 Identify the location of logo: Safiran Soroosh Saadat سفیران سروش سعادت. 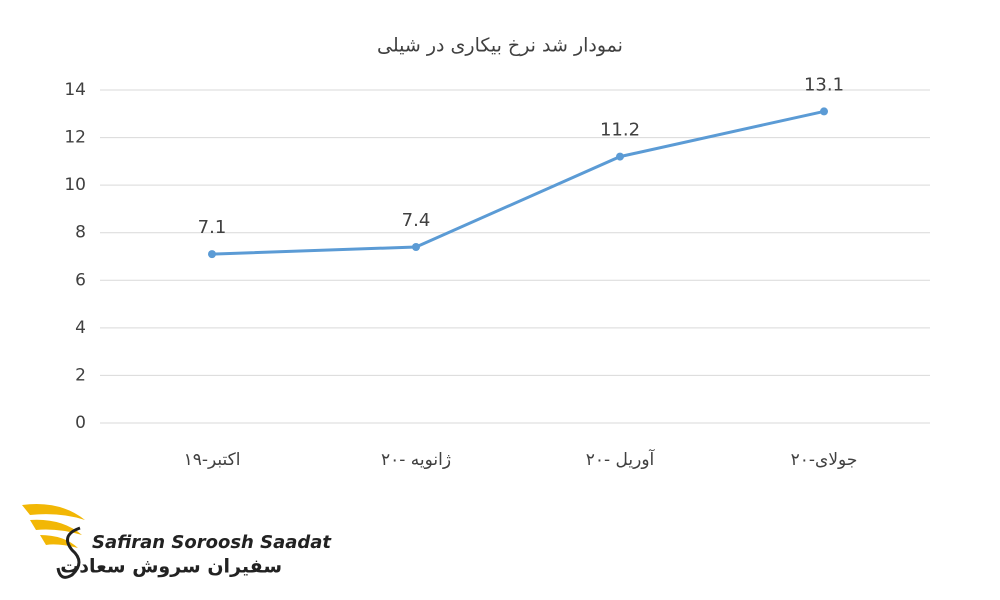
(177, 541).